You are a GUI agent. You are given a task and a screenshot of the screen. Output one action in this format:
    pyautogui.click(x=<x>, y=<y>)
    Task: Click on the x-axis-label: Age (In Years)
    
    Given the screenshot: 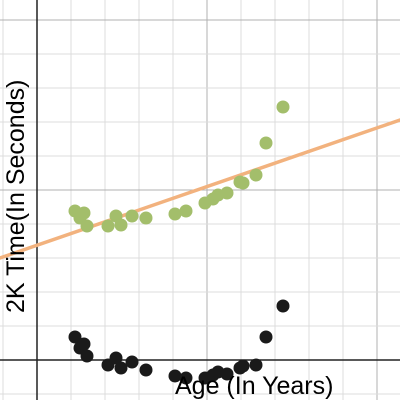 What is the action you would take?
    pyautogui.click(x=254, y=386)
    